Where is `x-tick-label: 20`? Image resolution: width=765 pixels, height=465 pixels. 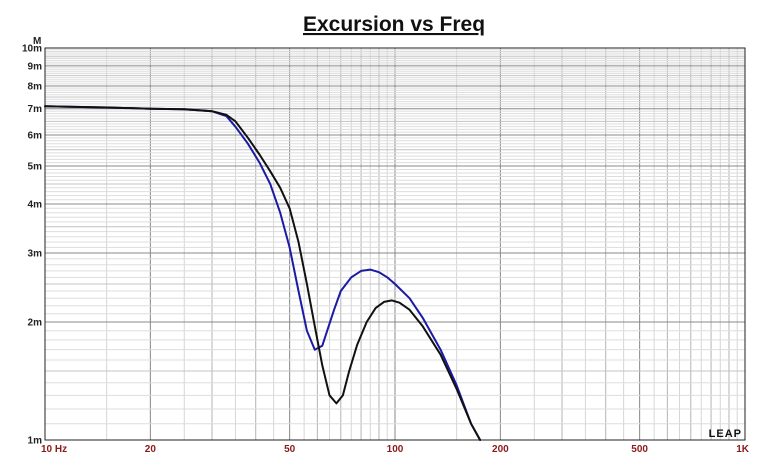 x-tick-label: 20 is located at coordinates (151, 449).